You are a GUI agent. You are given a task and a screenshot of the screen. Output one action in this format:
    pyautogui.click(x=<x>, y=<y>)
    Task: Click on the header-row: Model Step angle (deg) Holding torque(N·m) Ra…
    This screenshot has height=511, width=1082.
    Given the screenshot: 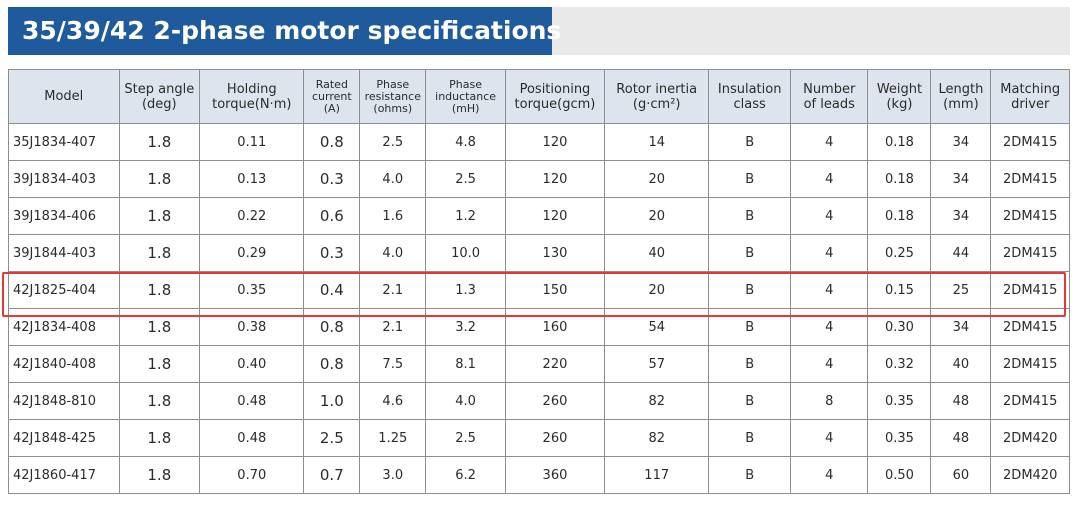 What is the action you would take?
    pyautogui.click(x=539, y=96)
    